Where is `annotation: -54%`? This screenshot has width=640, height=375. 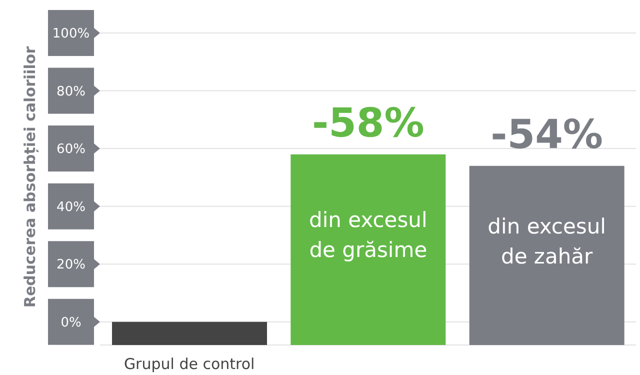 annotation: -54% is located at coordinates (547, 135).